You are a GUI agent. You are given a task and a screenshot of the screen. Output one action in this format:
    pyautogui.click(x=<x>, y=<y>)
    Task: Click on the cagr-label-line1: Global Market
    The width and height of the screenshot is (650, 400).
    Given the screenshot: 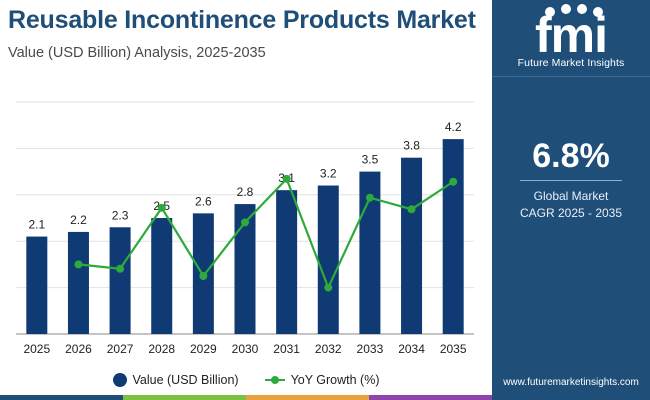 What is the action you would take?
    pyautogui.click(x=571, y=196)
    